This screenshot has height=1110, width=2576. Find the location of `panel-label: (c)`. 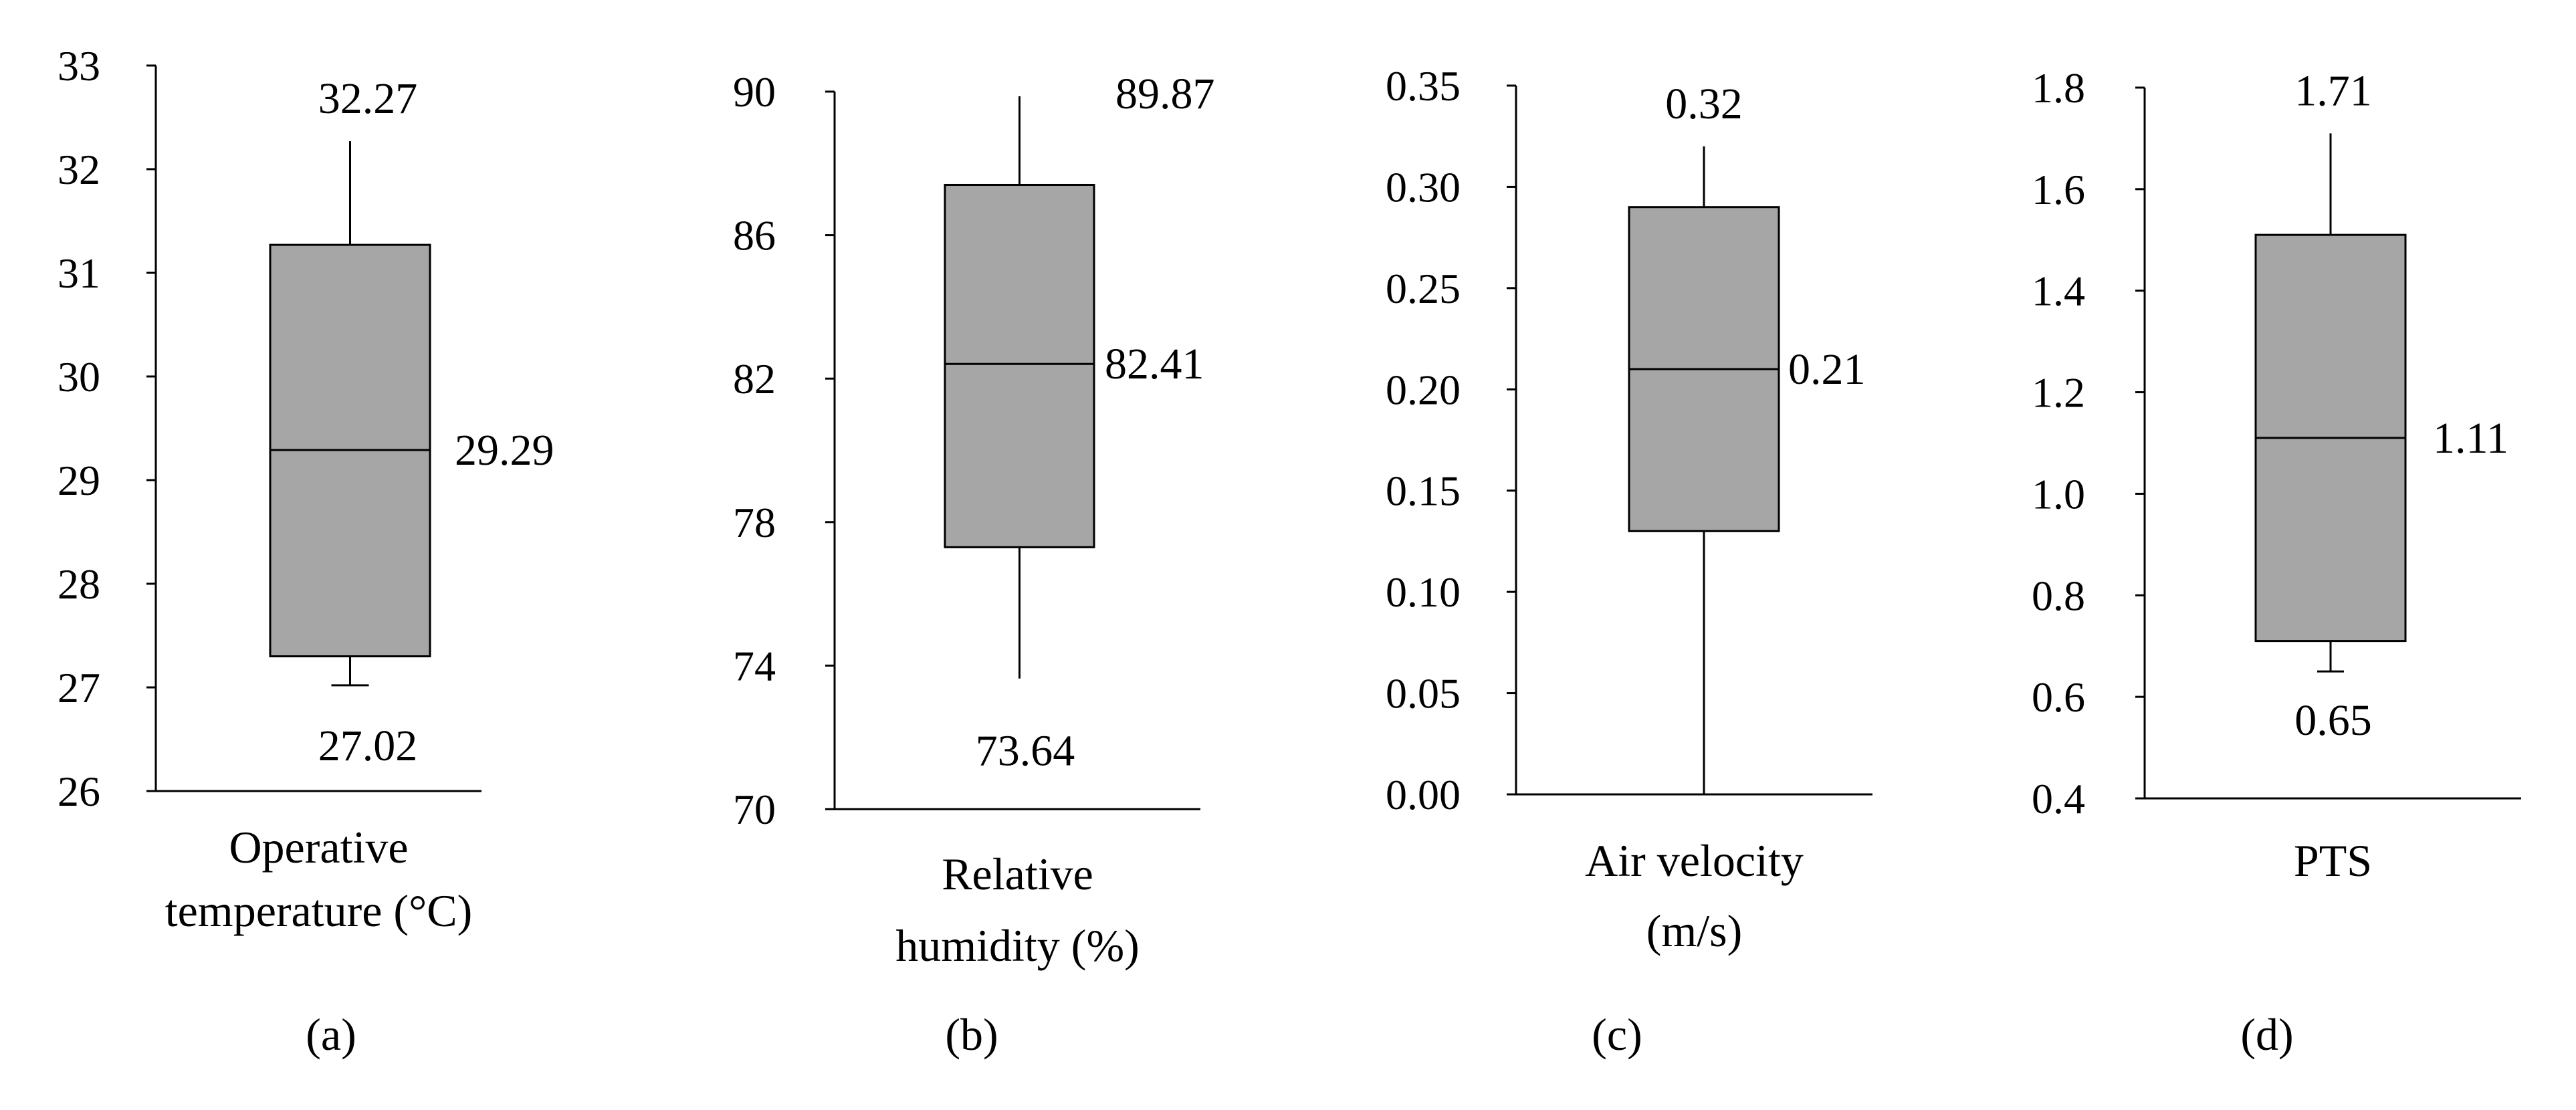

panel-label: (c) is located at coordinates (1617, 1034).